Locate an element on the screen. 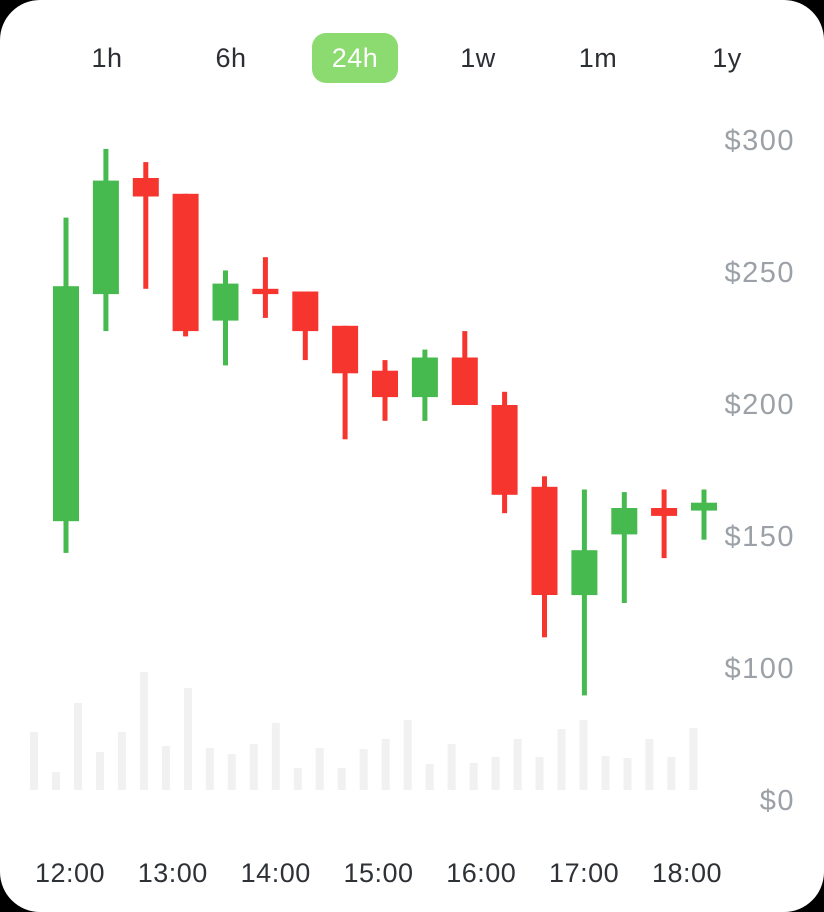 This screenshot has height=912, width=824. y-axis-label: $250 is located at coordinates (759, 273).